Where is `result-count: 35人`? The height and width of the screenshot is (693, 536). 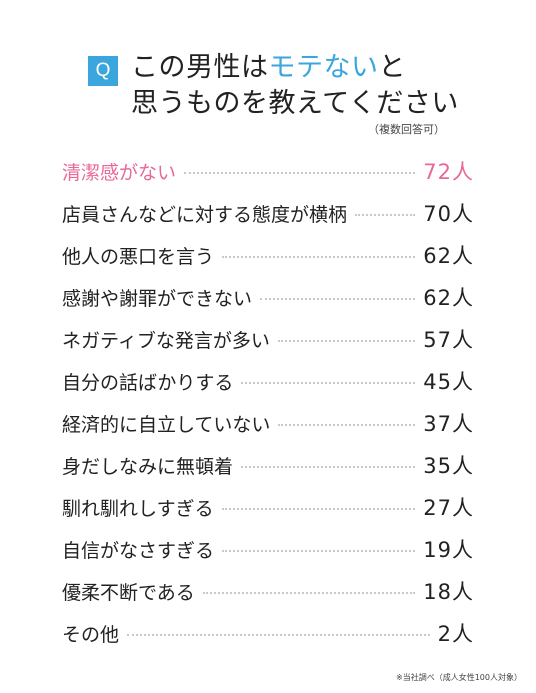
result-count: 35人 is located at coordinates (448, 466).